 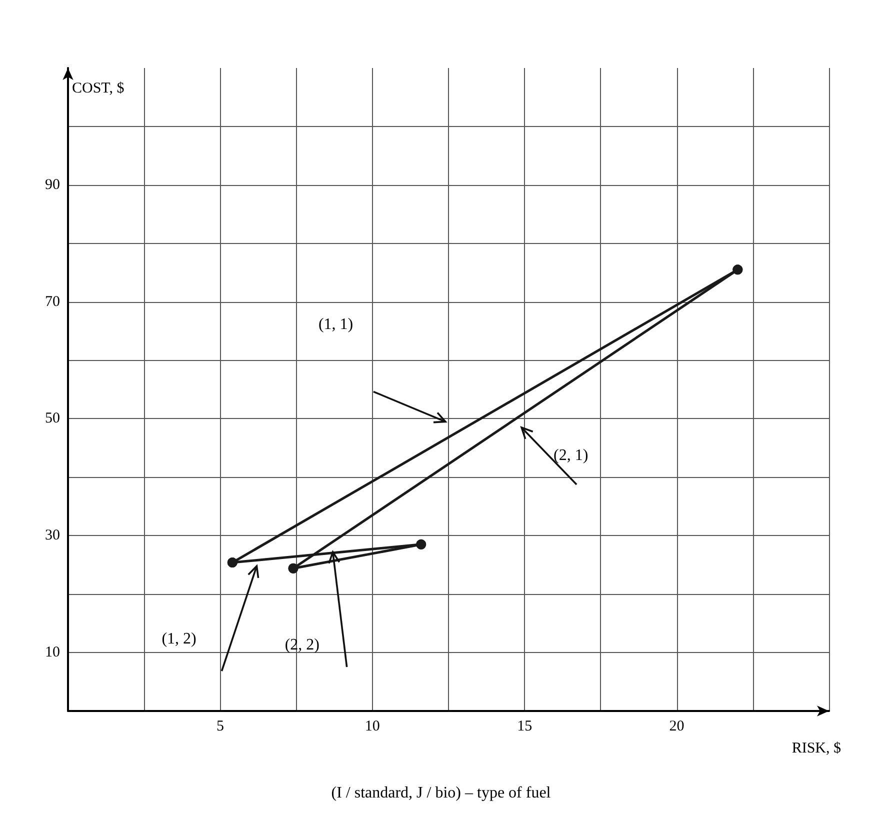 I want to click on x-tick-label: 20, so click(x=676, y=726).